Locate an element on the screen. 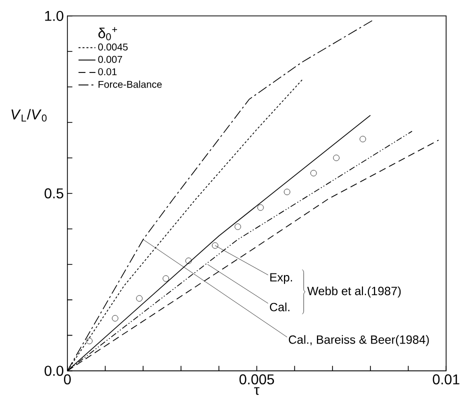  x-tick-label: 0 is located at coordinates (67, 379).